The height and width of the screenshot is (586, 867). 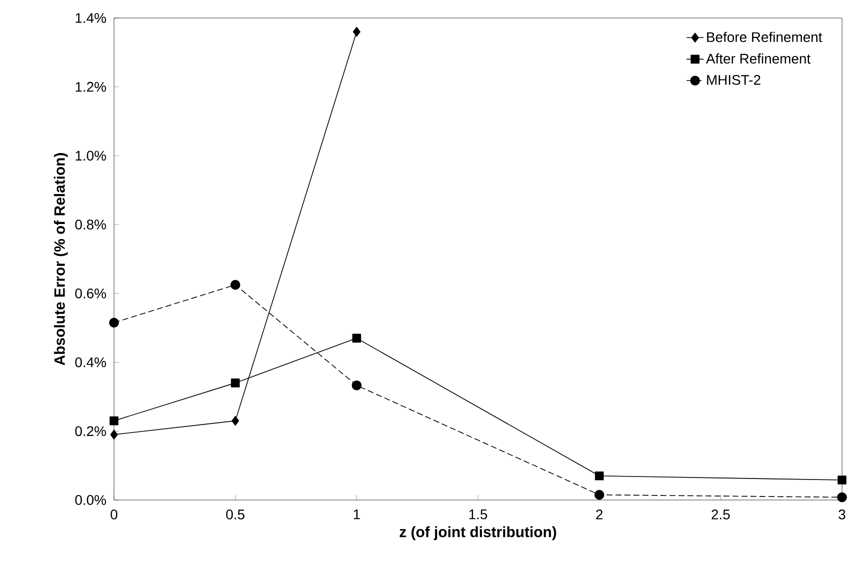 I want to click on x-tick-label: 2.5, so click(x=721, y=515).